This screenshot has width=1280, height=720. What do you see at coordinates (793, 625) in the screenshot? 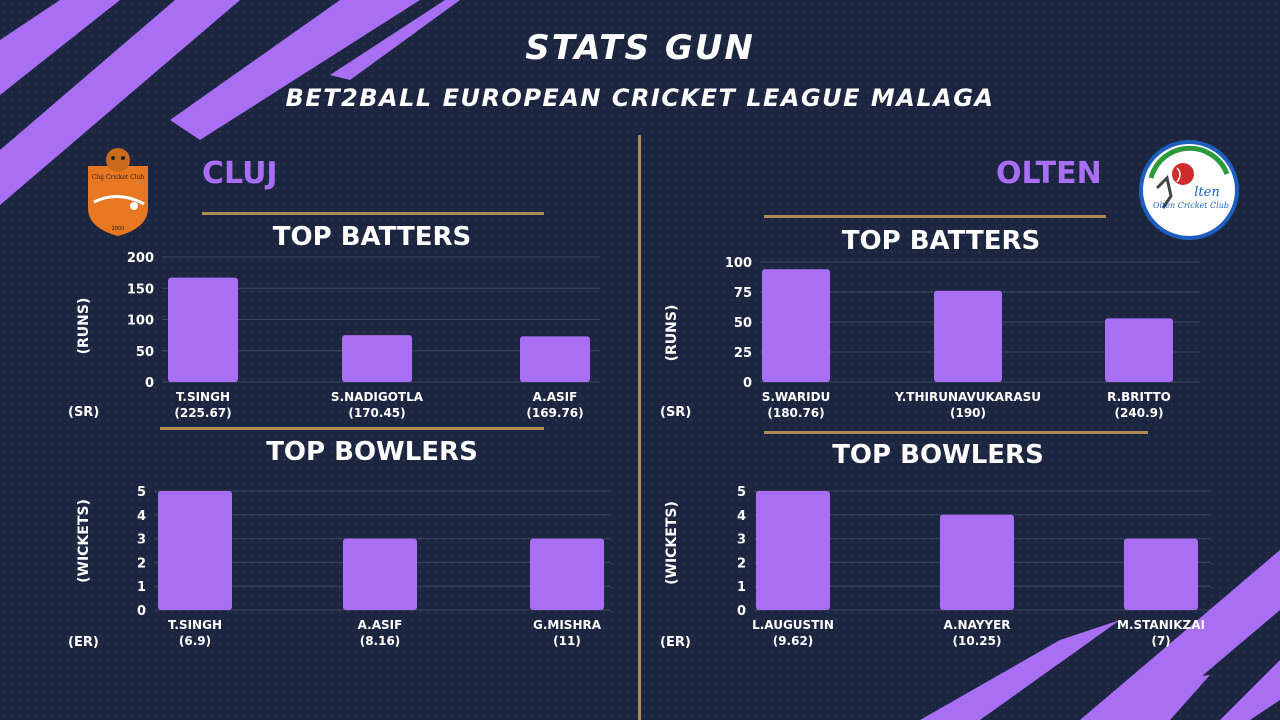
I see `x-category-label: L.AUGUSTIN` at bounding box center [793, 625].